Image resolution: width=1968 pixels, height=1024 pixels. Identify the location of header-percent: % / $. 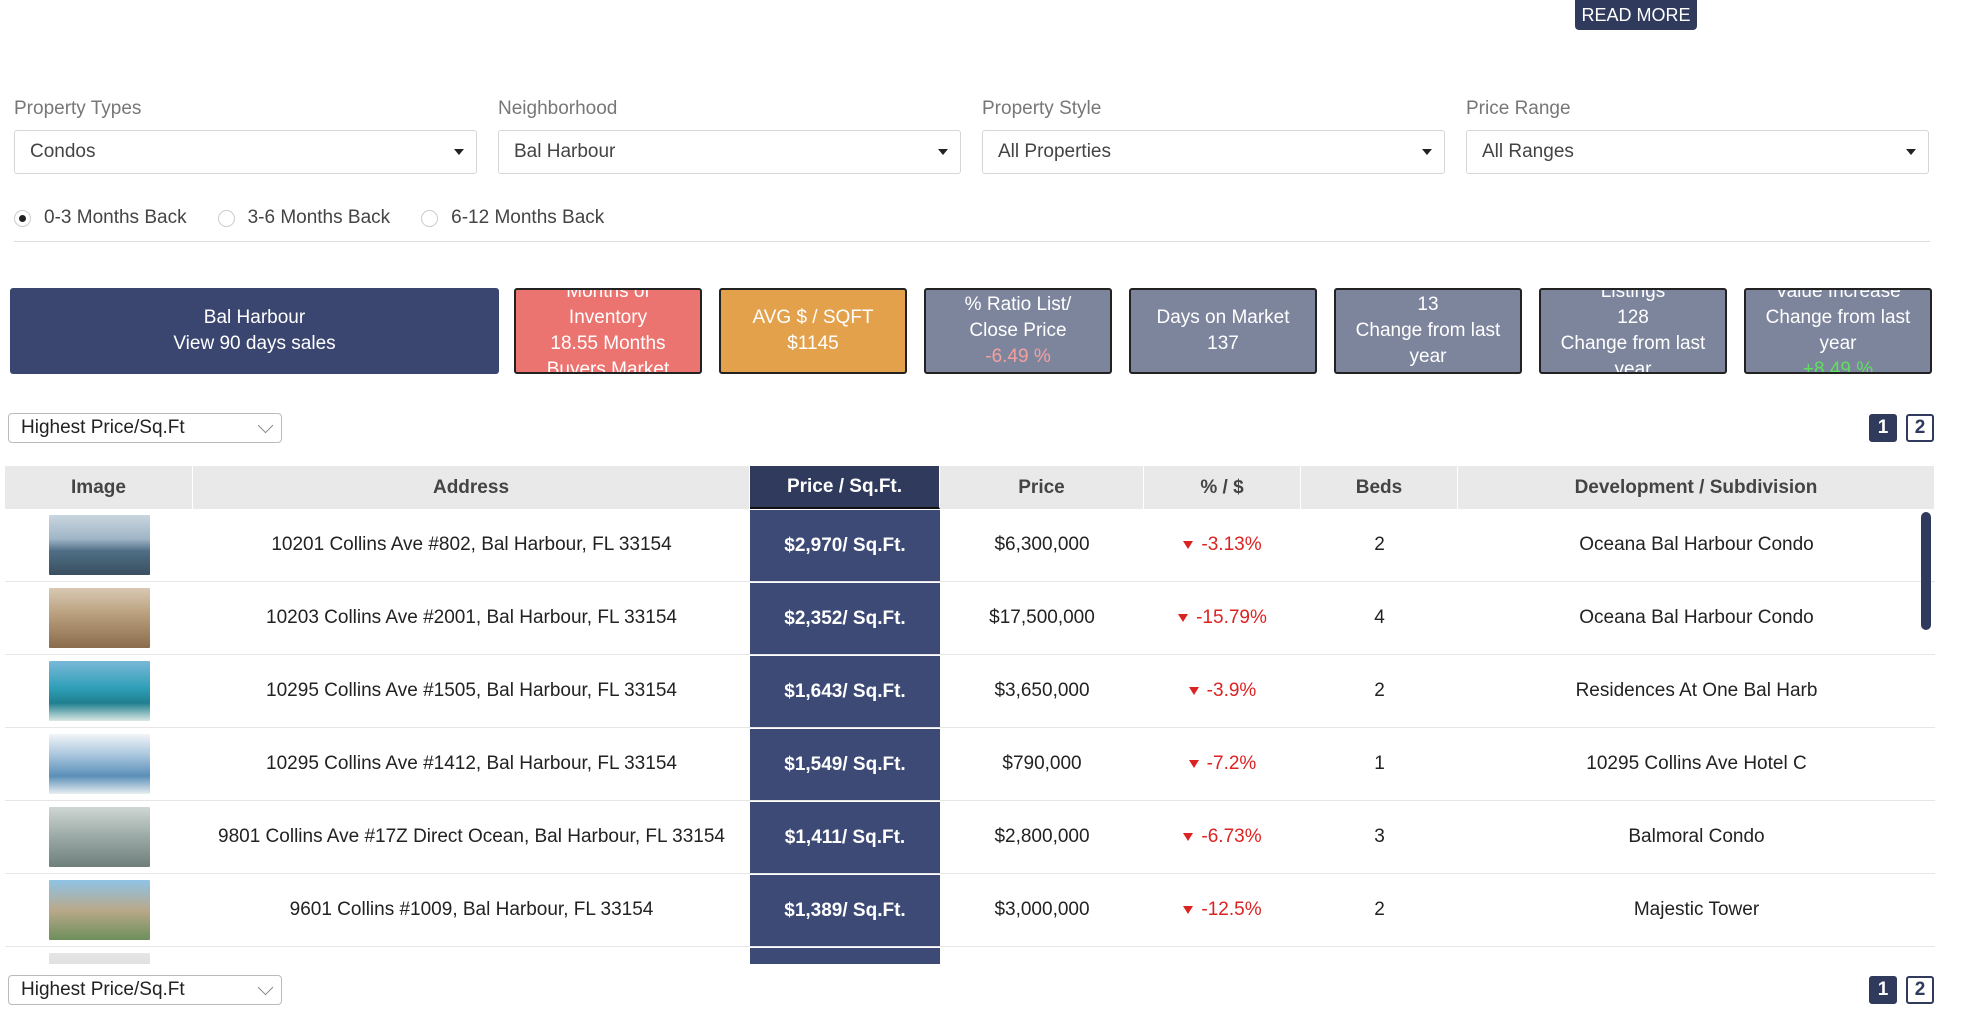
(1222, 487).